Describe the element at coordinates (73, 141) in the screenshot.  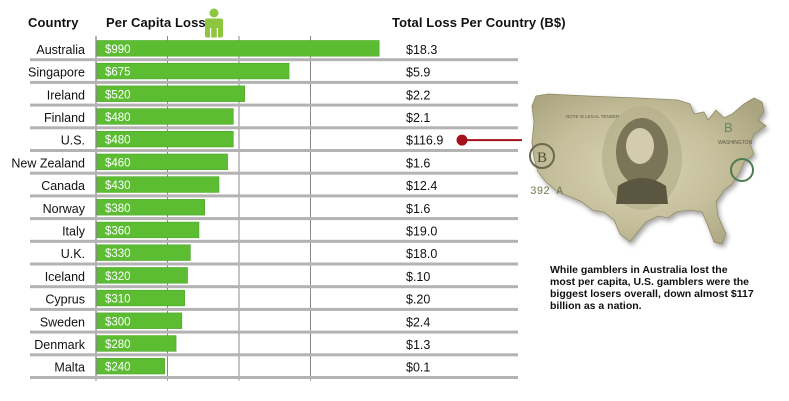
I see `country-label-u-s: U.S.` at that location.